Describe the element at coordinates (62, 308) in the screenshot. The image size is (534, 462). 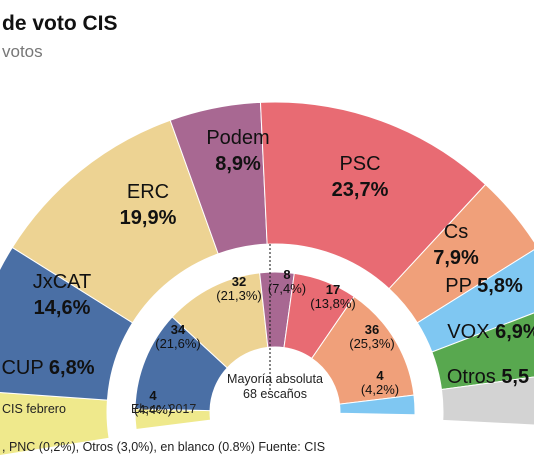
I see `outer-label-jxcat-value: 14,6%` at that location.